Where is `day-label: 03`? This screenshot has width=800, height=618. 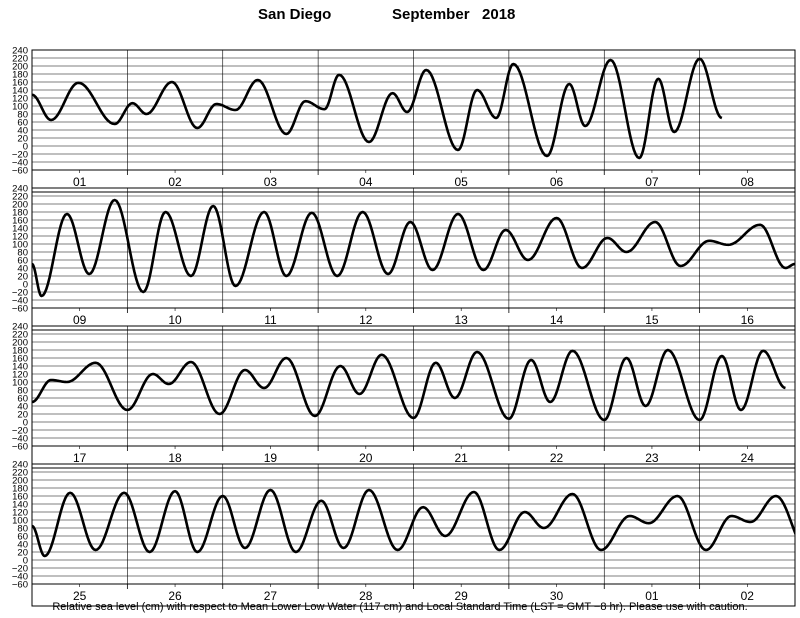
day-label: 03 is located at coordinates (271, 182).